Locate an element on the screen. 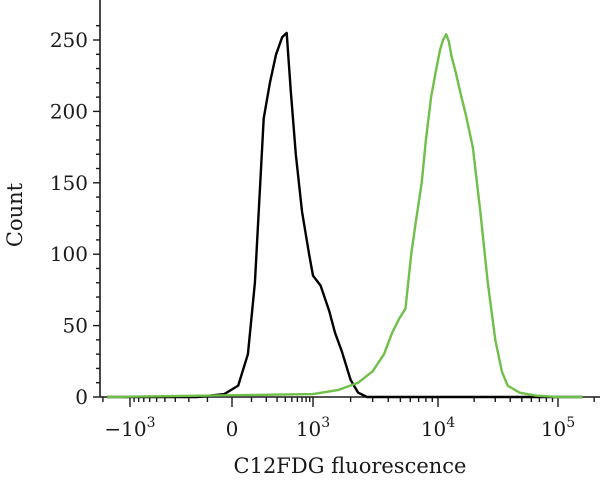 This screenshot has width=600, height=486. x-tick-label: 10⁵ is located at coordinates (558, 428).